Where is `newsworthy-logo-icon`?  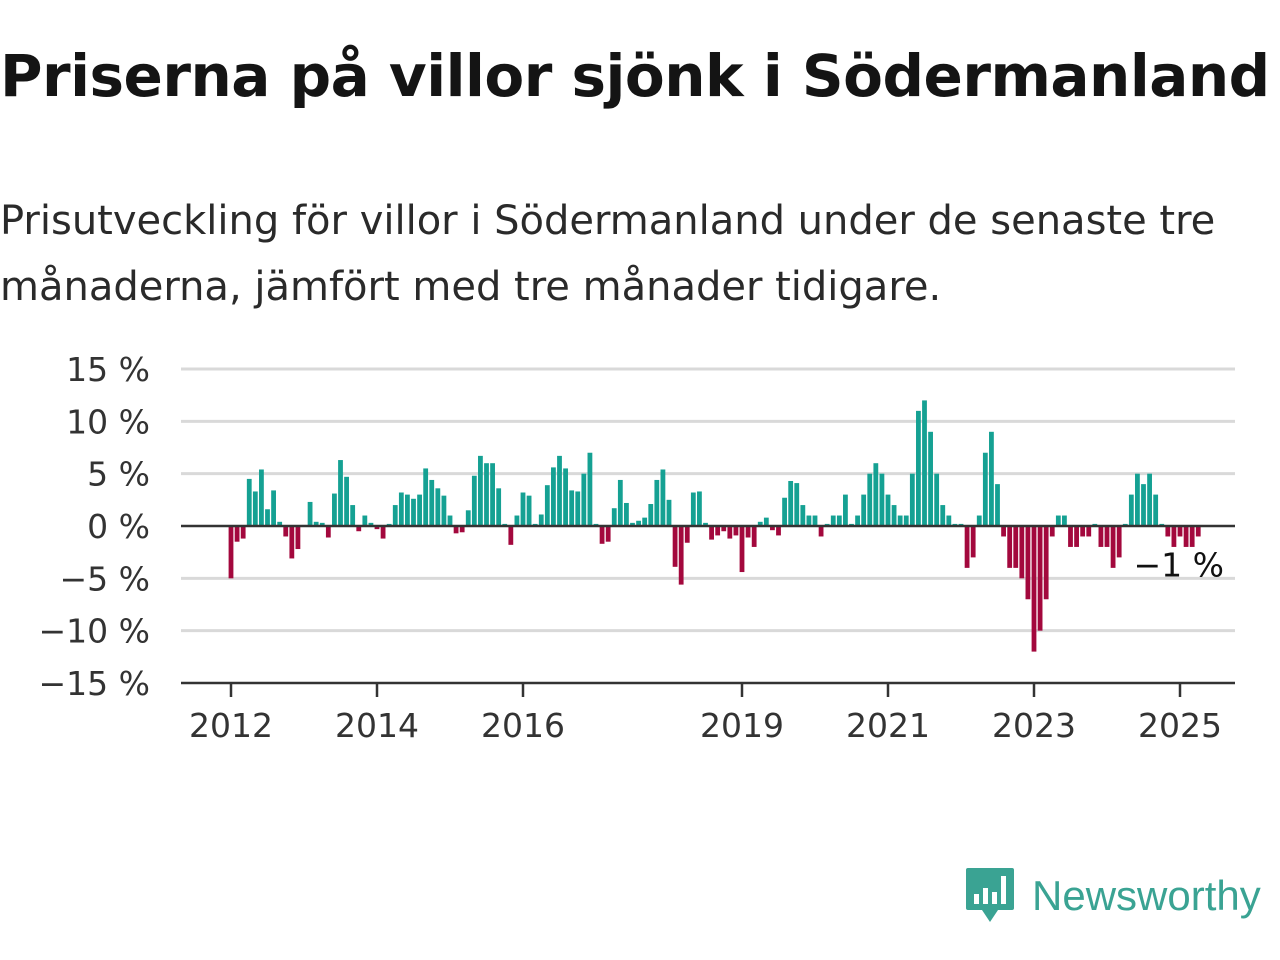 newsworthy-logo-icon is located at coordinates (990, 895).